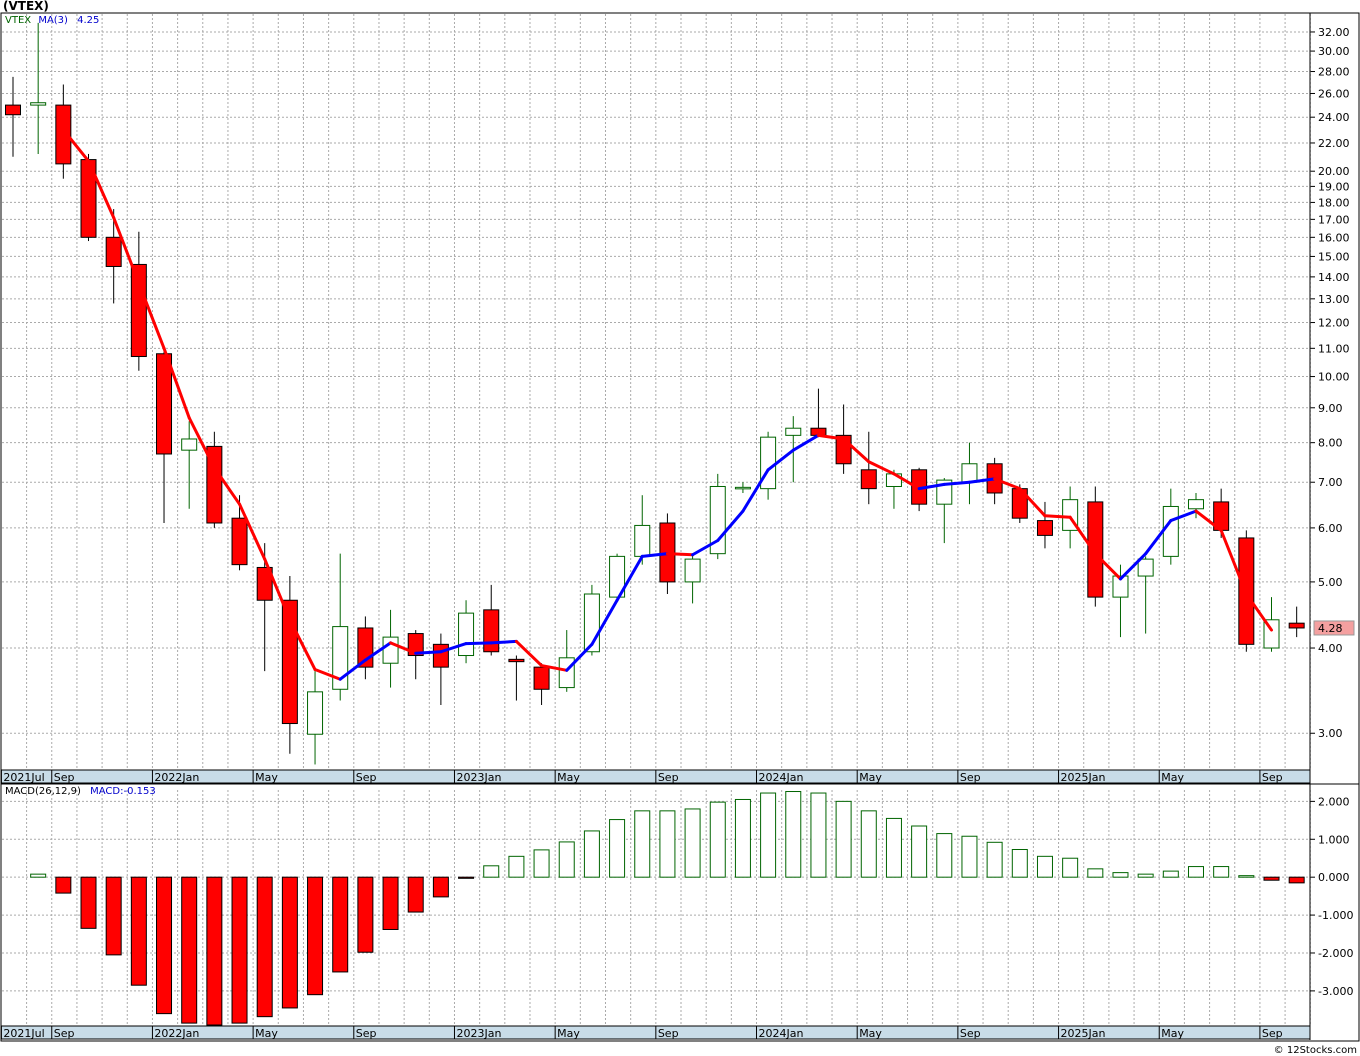 Image resolution: width=1360 pixels, height=1056 pixels. Describe the element at coordinates (1334, 219) in the screenshot. I see `price-tick-label: 17.00` at that location.